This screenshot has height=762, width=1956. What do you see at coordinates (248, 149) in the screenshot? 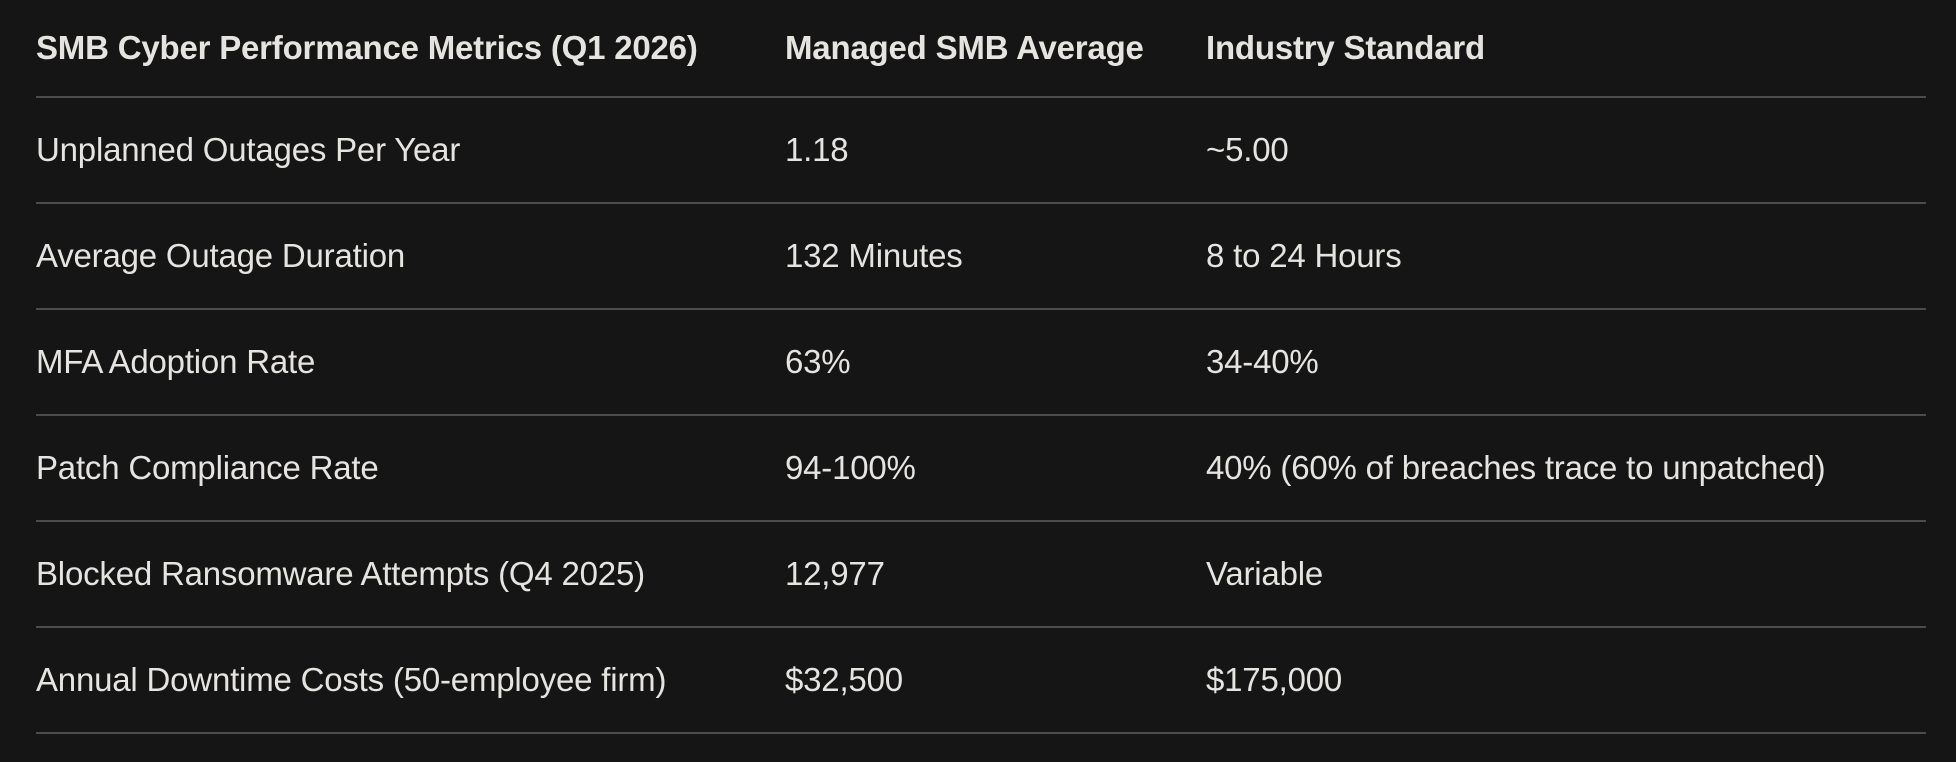
I see `metric-label: Unplanned Outages Per Year` at bounding box center [248, 149].